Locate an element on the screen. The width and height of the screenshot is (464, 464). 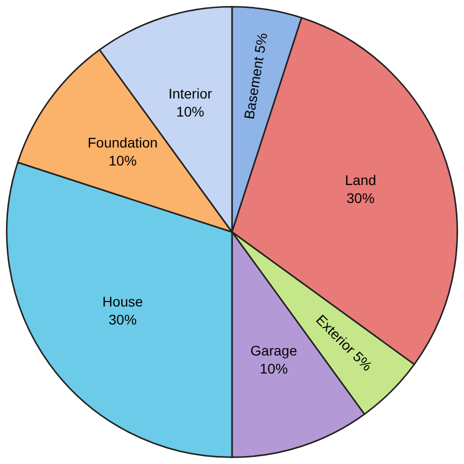
slice-label: Basement 5% is located at coordinates (255, 76).